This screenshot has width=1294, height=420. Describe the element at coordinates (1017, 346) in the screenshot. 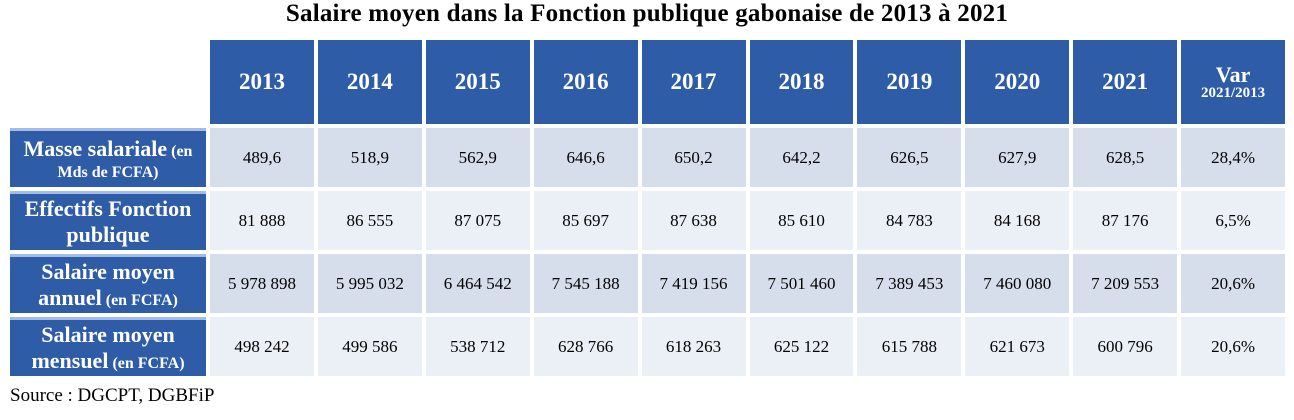

I see `cell-mensuel-2020: 621 673` at that location.